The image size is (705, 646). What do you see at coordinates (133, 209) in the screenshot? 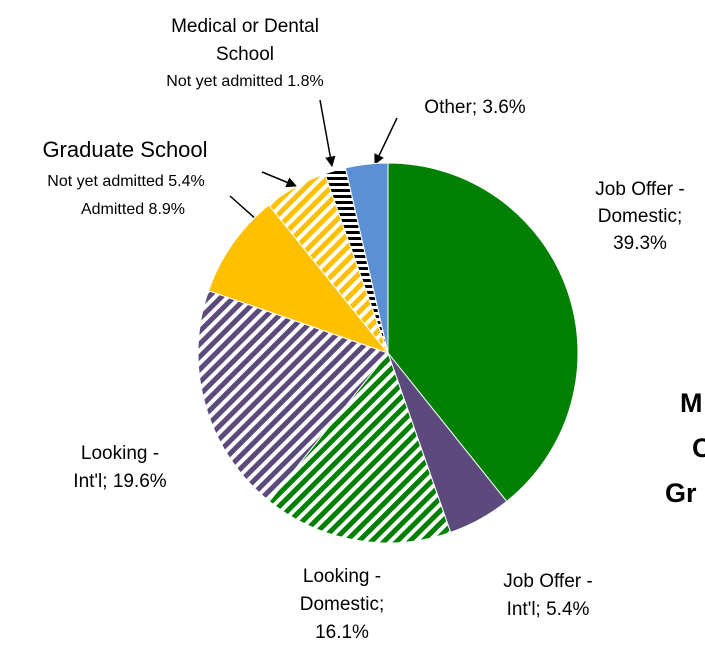
I see `data-label: Admitted 8.9%` at bounding box center [133, 209].